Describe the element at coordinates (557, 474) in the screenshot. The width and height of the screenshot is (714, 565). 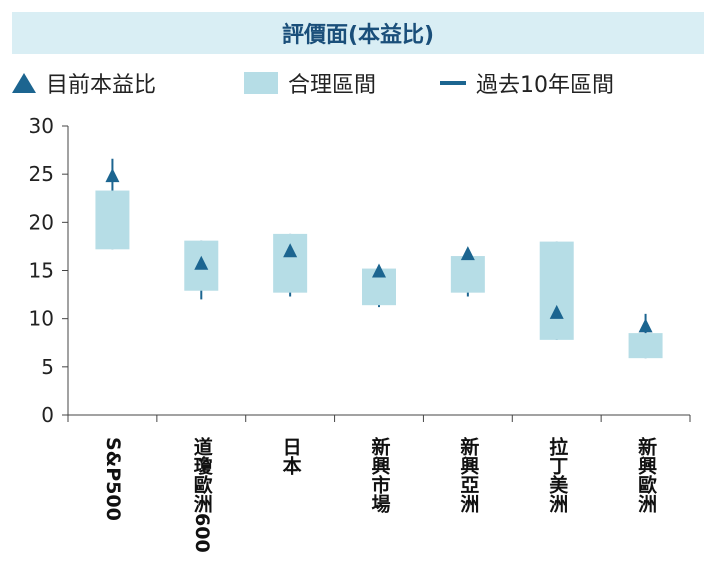
I see `x-category-label: 拉丁美洲` at that location.